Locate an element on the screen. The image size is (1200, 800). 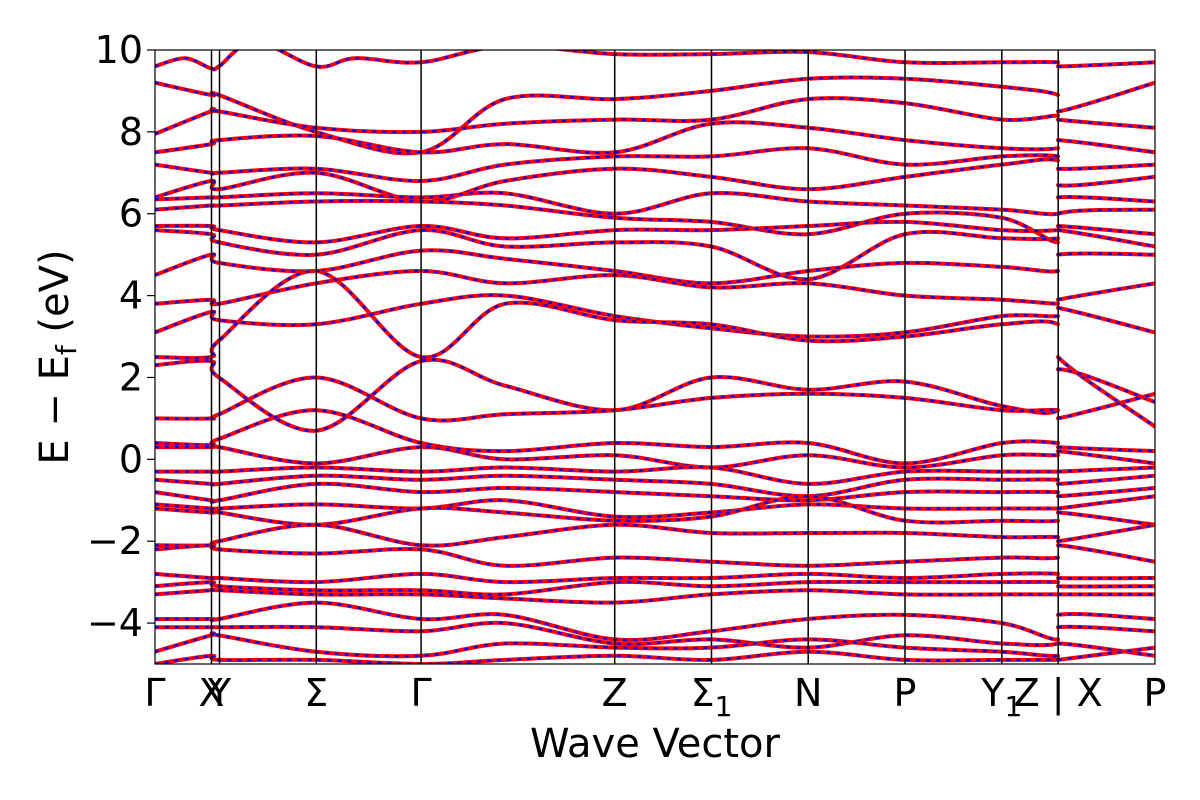
x-tick-label: Σ is located at coordinates (316, 693).